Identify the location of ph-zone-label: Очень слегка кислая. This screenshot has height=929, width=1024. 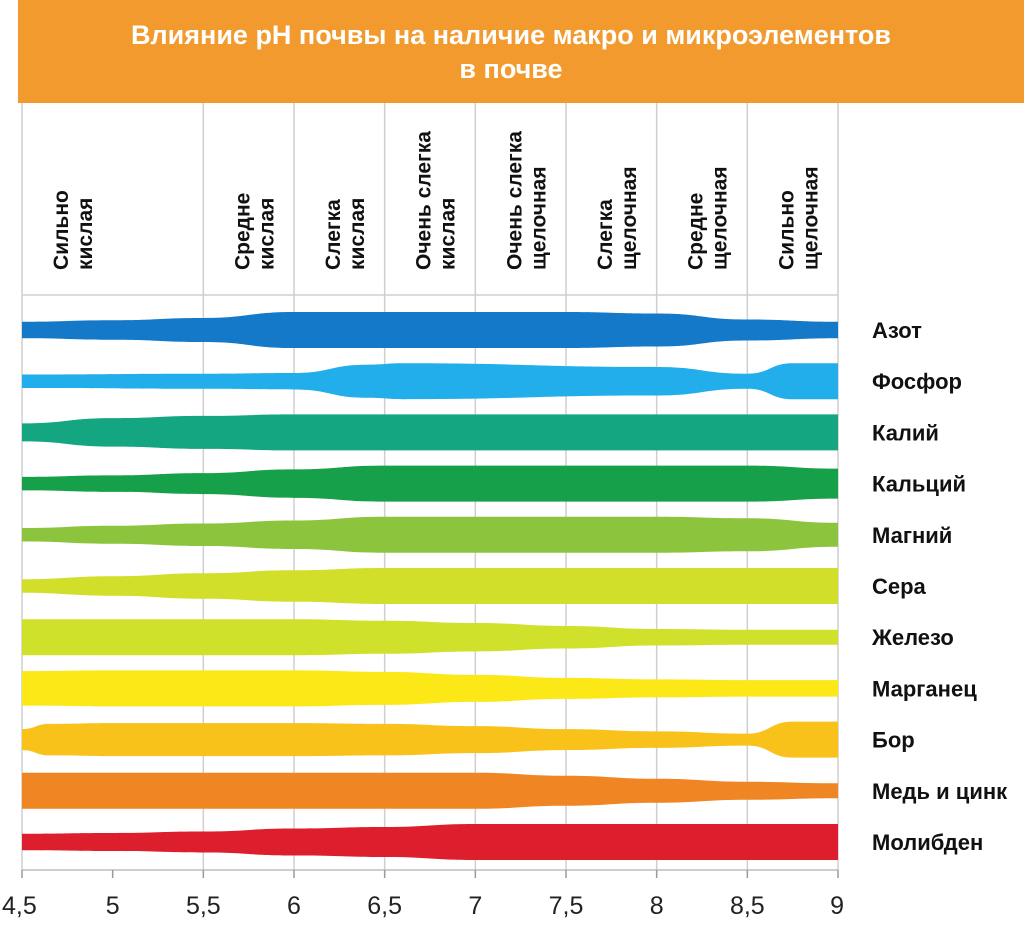
(436, 200).